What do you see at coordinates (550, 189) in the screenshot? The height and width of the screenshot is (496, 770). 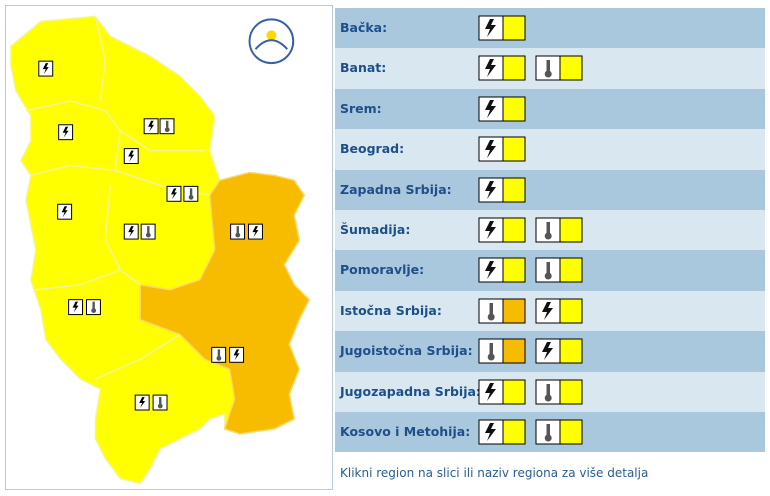 I see `region-row: Zapadna Srbija:` at bounding box center [550, 189].